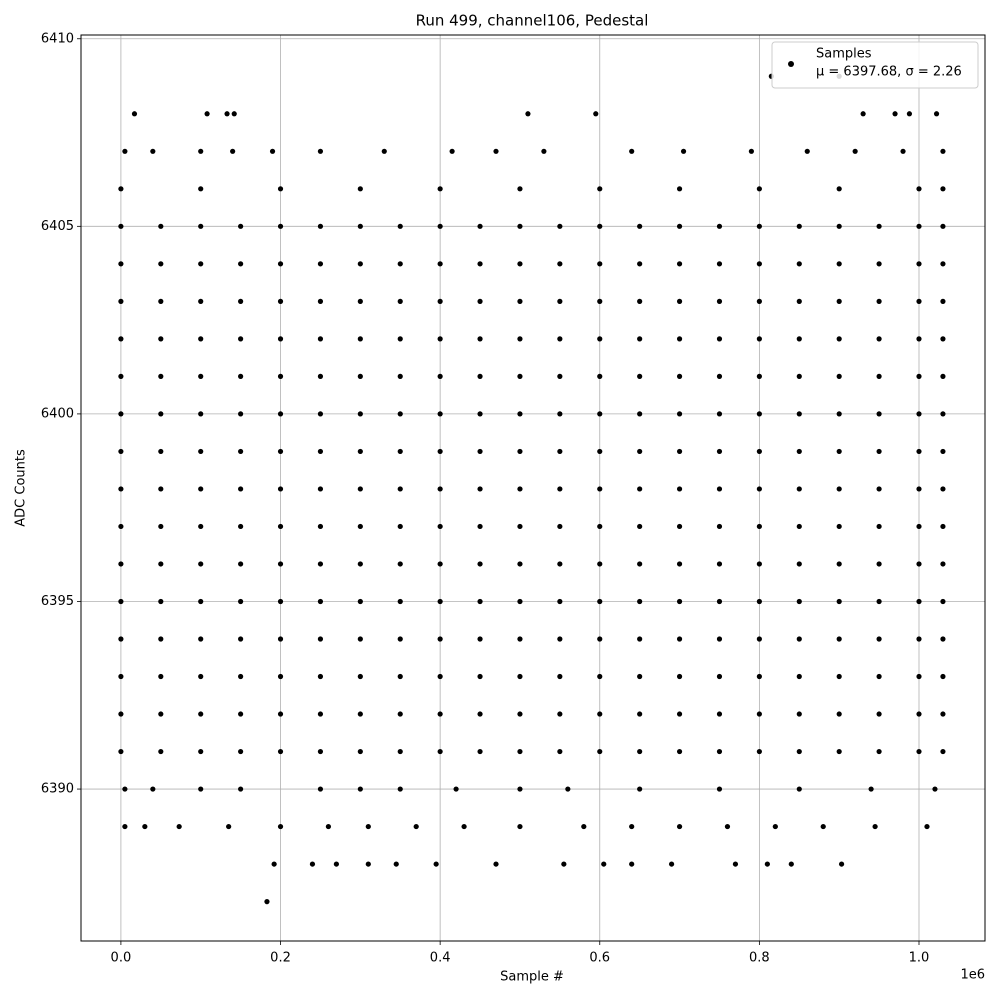 This screenshot has height=1000, width=1000. What do you see at coordinates (121, 958) in the screenshot?
I see `x-tick-label: 0.0` at bounding box center [121, 958].